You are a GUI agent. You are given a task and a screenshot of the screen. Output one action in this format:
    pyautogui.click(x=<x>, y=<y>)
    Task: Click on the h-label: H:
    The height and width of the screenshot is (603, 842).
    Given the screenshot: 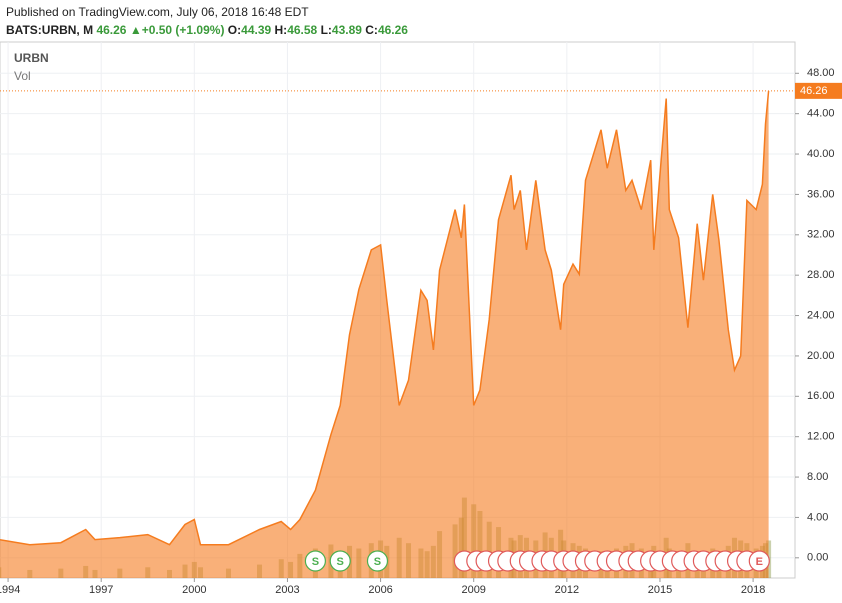 What is the action you would take?
    pyautogui.click(x=281, y=30)
    